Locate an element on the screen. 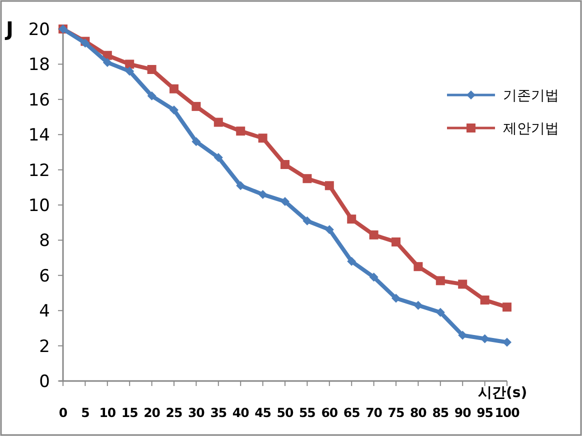 The width and height of the screenshot is (582, 436). y-tick-label: 0 is located at coordinates (44, 382).